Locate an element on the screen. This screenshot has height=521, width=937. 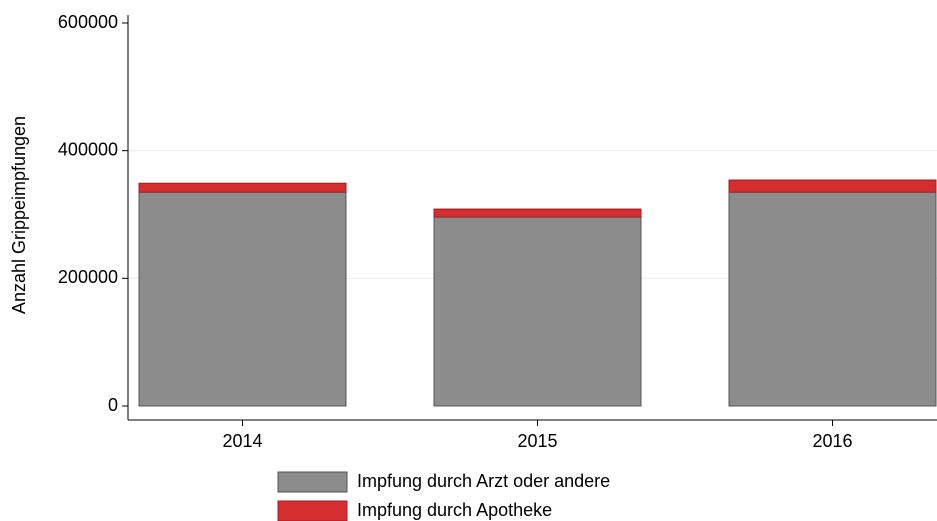
y-tick-label: 600000 is located at coordinates (88, 22).